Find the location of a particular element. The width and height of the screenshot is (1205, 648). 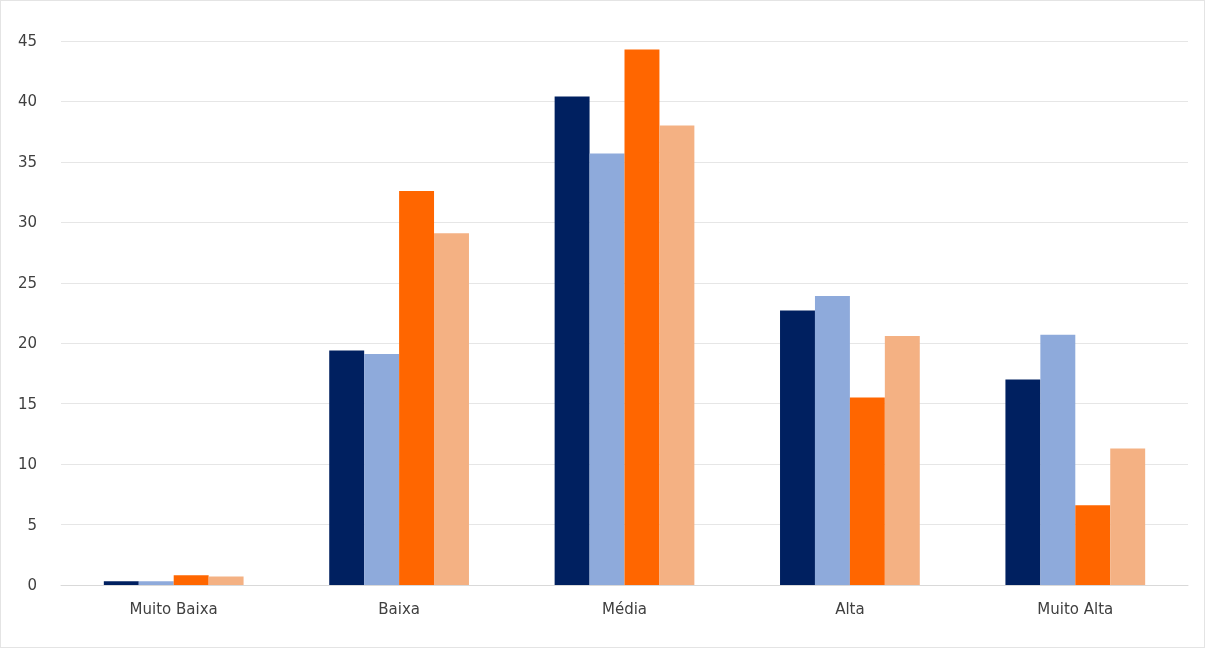

y-tick-label: 20 is located at coordinates (27, 343).